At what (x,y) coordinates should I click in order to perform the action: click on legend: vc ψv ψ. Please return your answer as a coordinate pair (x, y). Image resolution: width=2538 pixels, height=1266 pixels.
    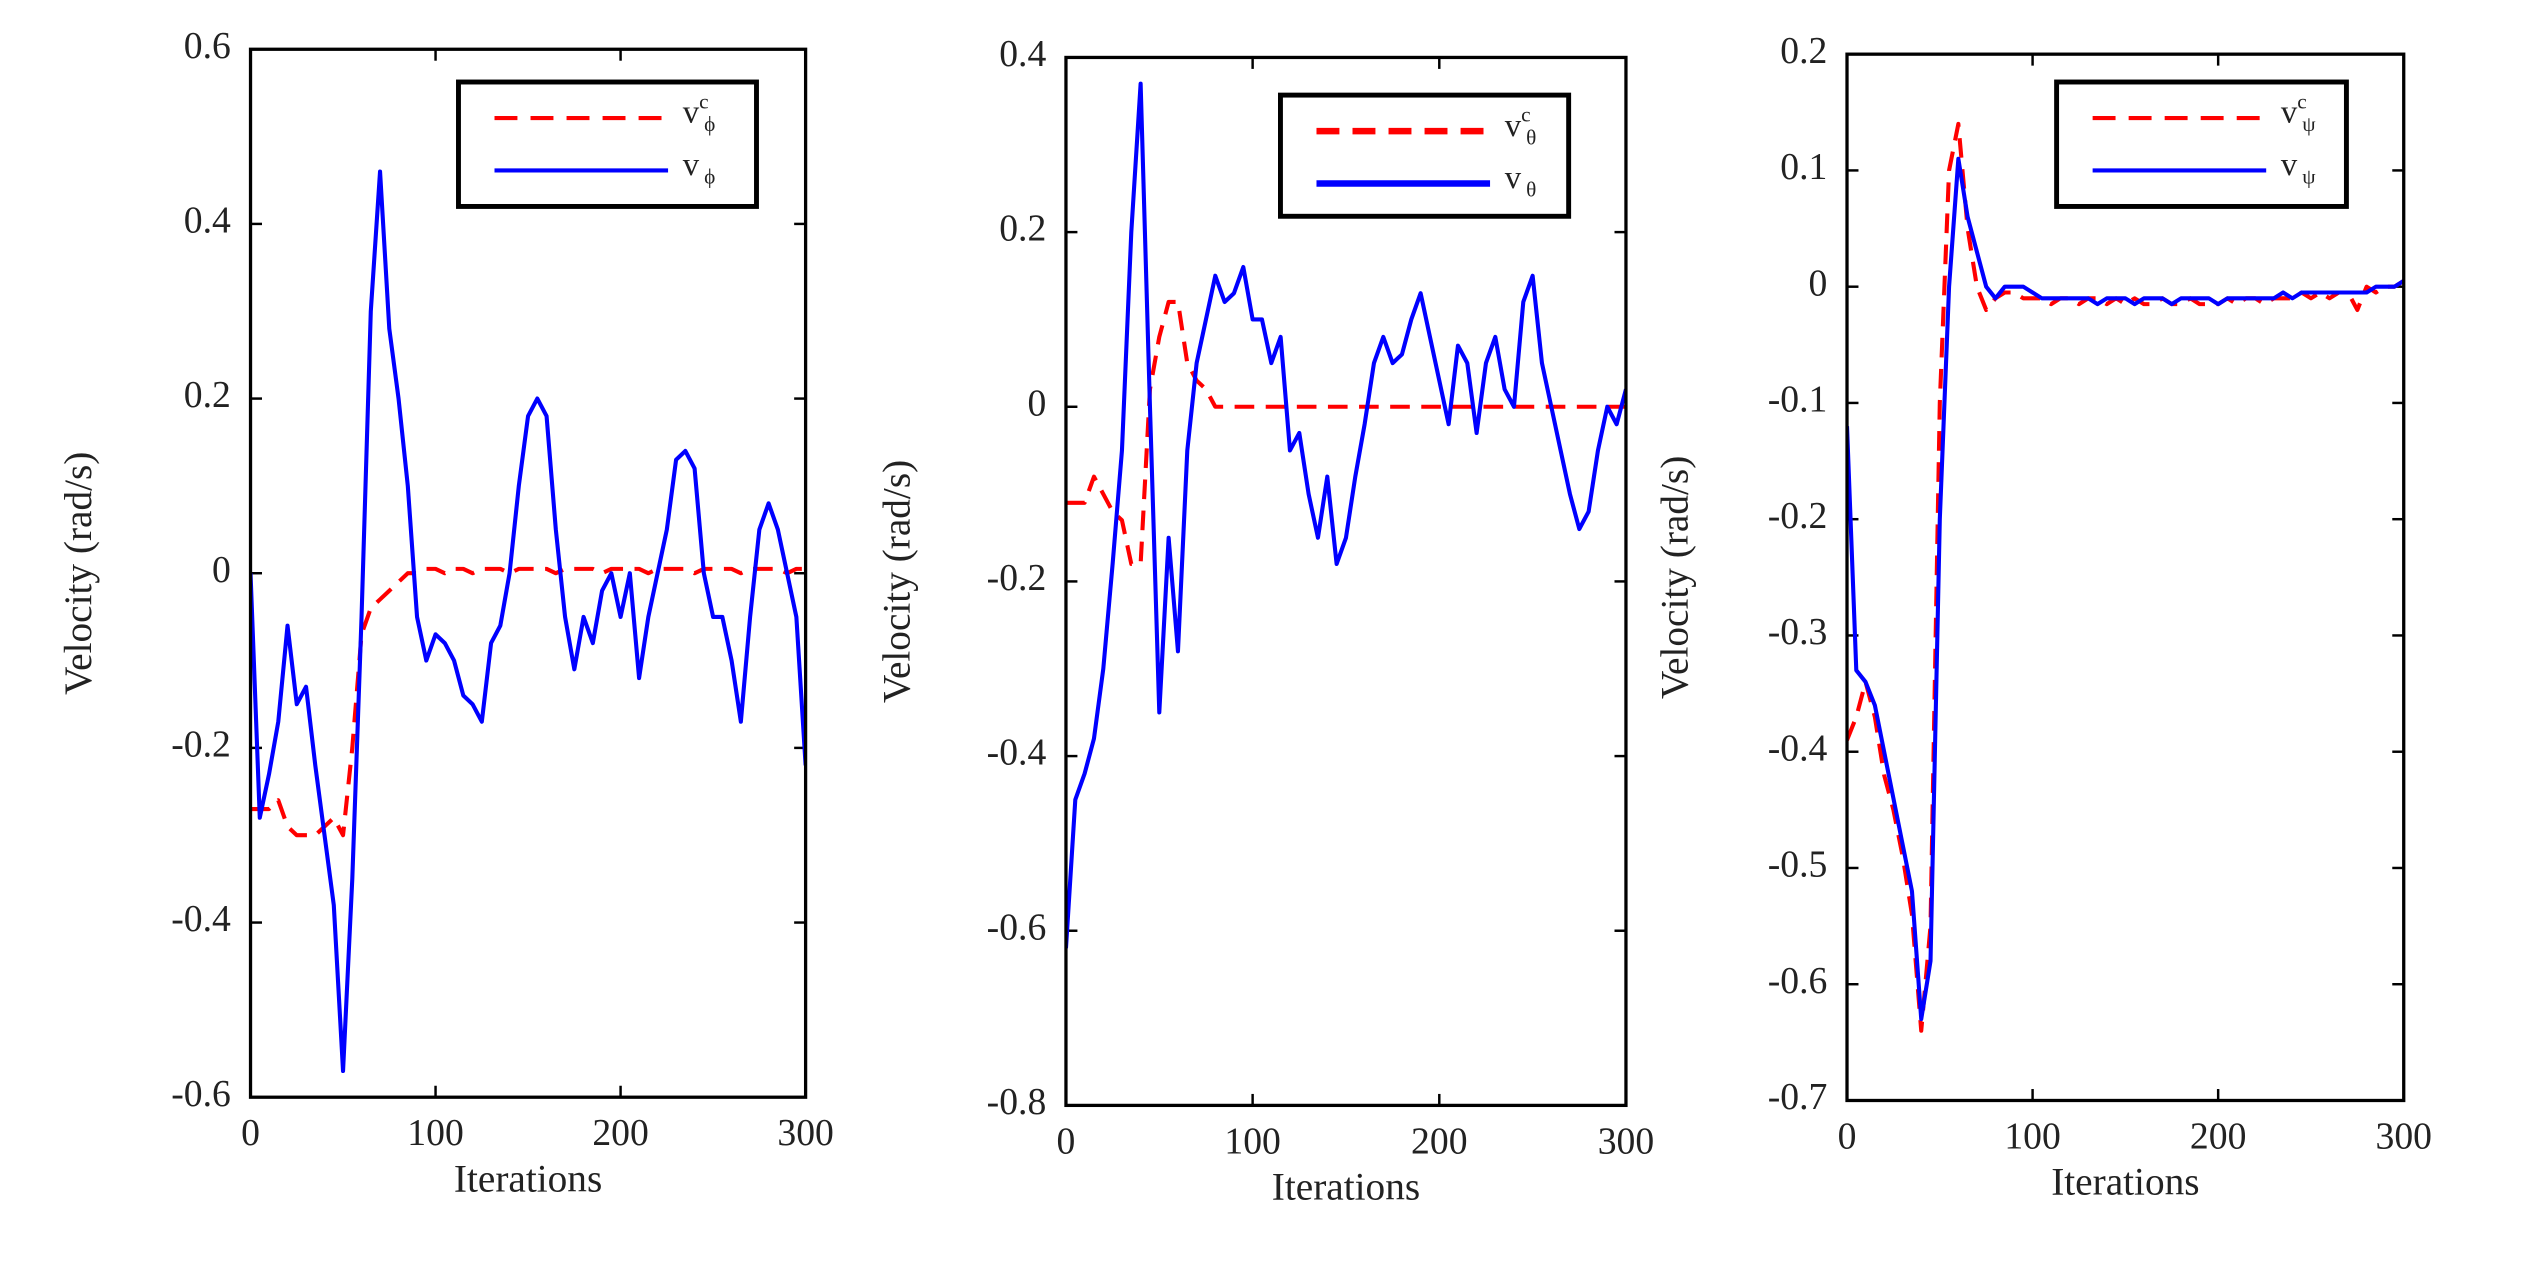
    Looking at the image, I should click on (2201, 144).